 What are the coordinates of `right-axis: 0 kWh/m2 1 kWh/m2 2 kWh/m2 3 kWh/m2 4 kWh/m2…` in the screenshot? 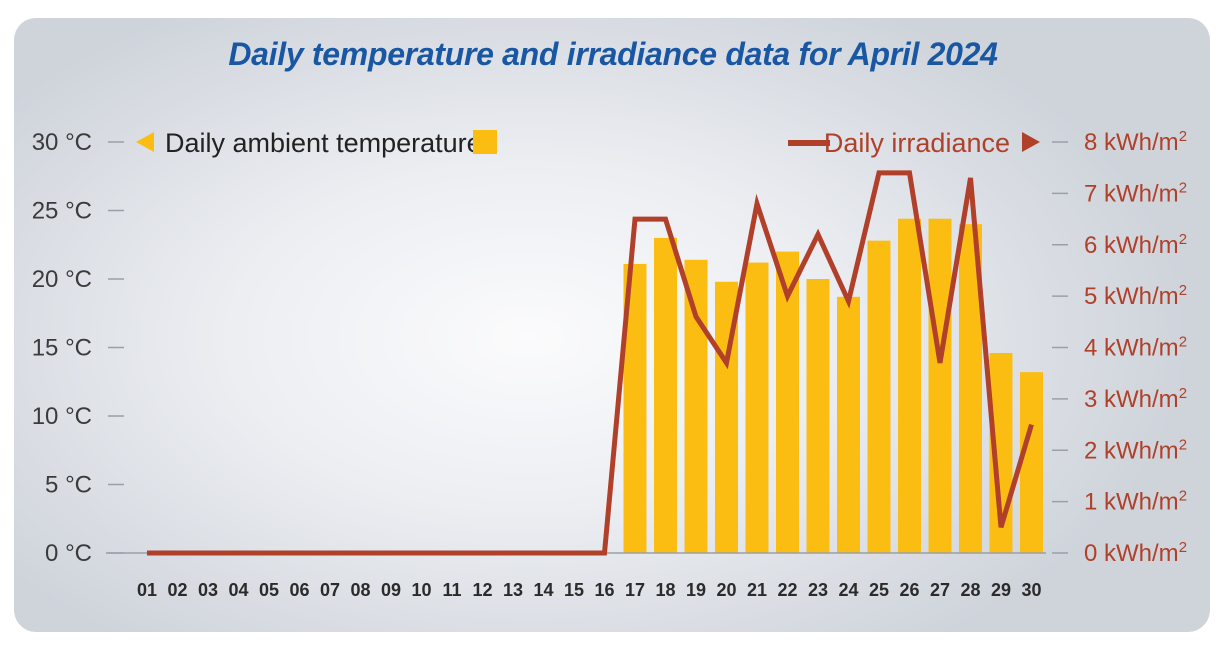 It's located at (1119, 347).